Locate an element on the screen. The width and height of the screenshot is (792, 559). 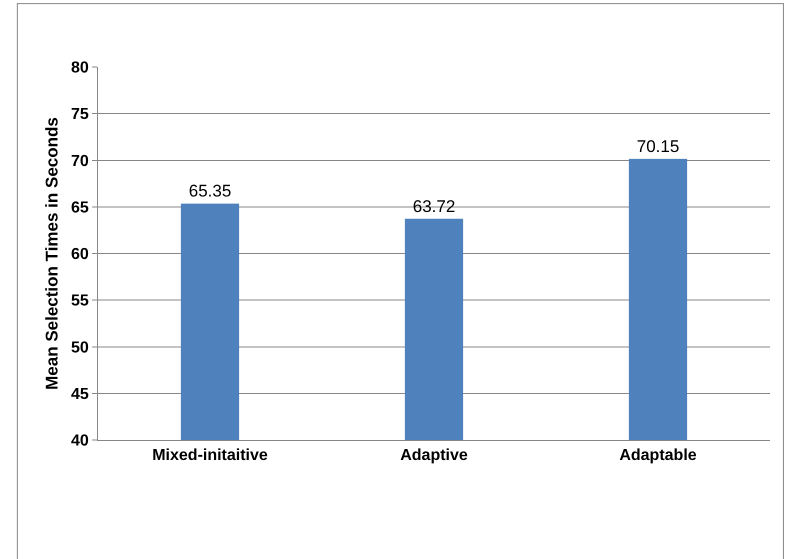
x-tick-label: Mixed-initaitive is located at coordinates (210, 455).